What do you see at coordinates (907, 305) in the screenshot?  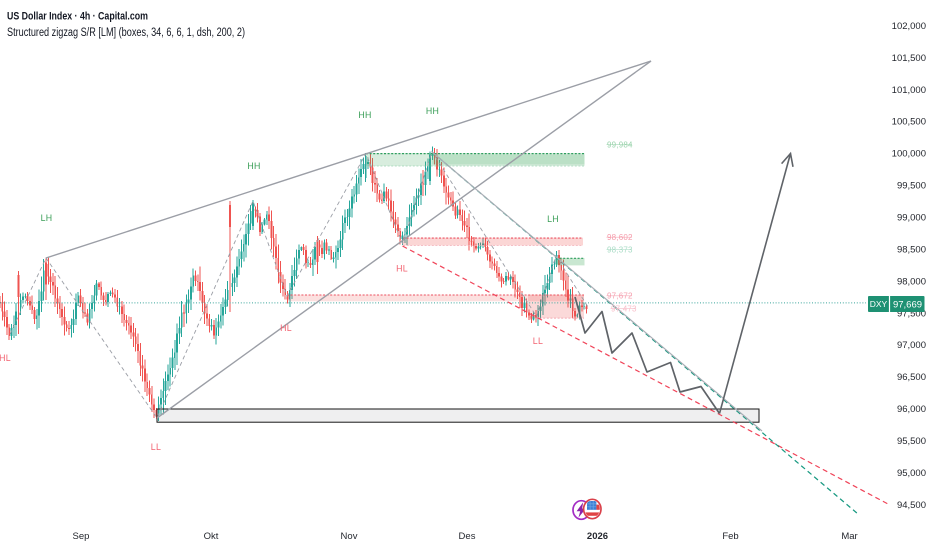 I see `svg-text: 97,669` at bounding box center [907, 305].